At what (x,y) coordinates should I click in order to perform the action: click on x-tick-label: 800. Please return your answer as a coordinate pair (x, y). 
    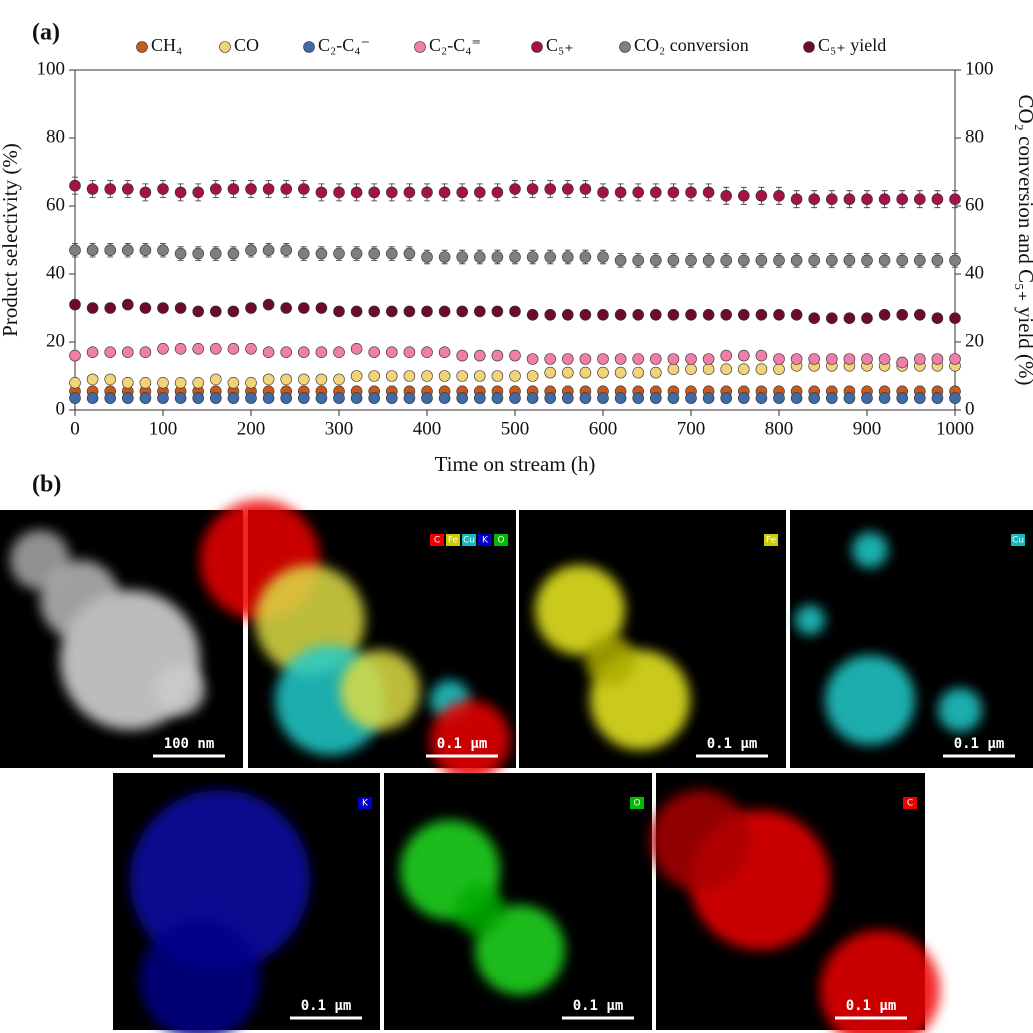
    Looking at the image, I should click on (779, 428).